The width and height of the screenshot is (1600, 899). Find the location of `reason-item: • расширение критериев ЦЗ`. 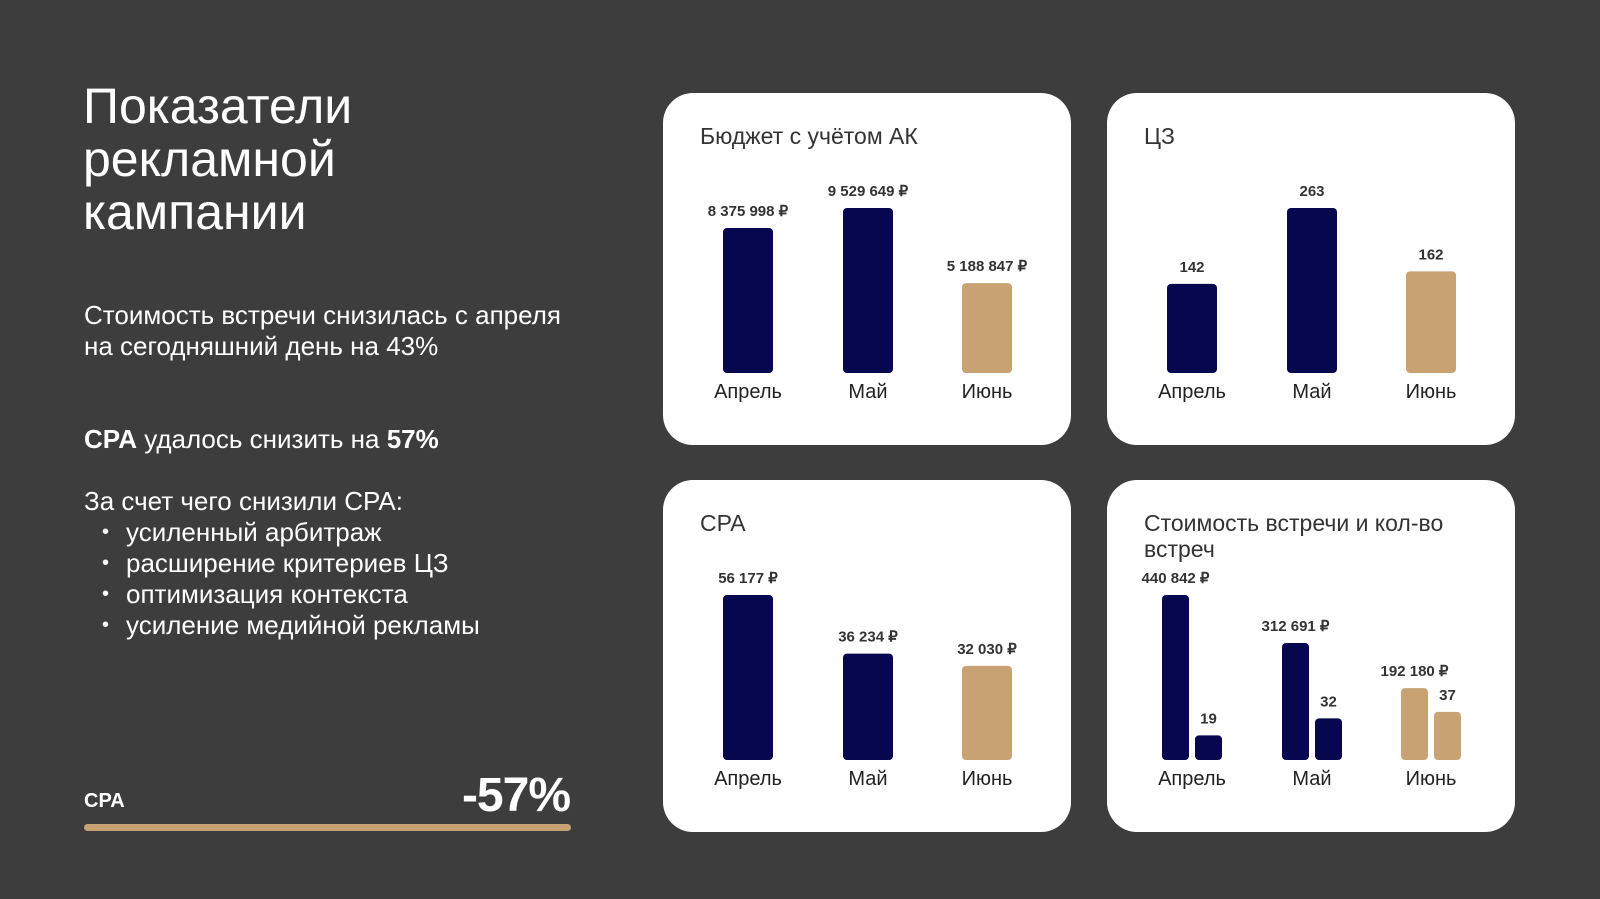

reason-item: • расширение критериев ЦЗ is located at coordinates (334, 563).